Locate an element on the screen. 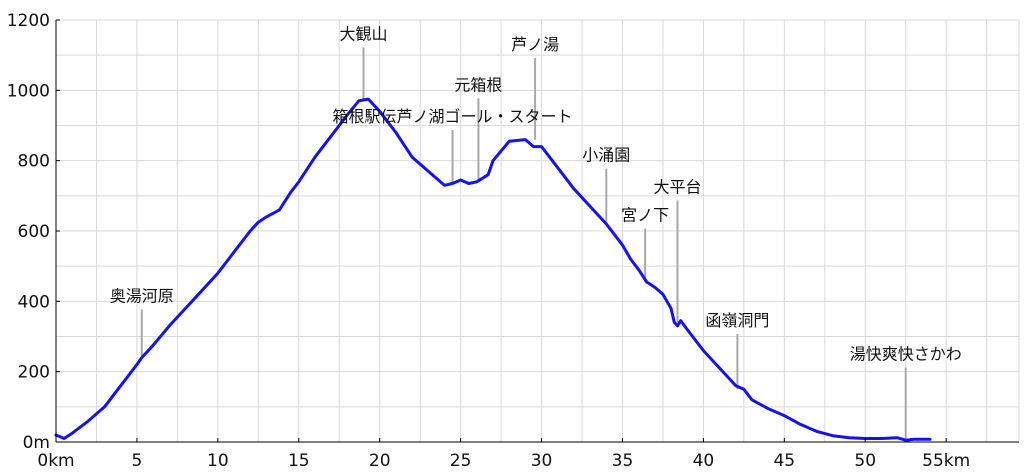 This screenshot has width=1024, height=476. y-tick-label: 600 is located at coordinates (34, 232).